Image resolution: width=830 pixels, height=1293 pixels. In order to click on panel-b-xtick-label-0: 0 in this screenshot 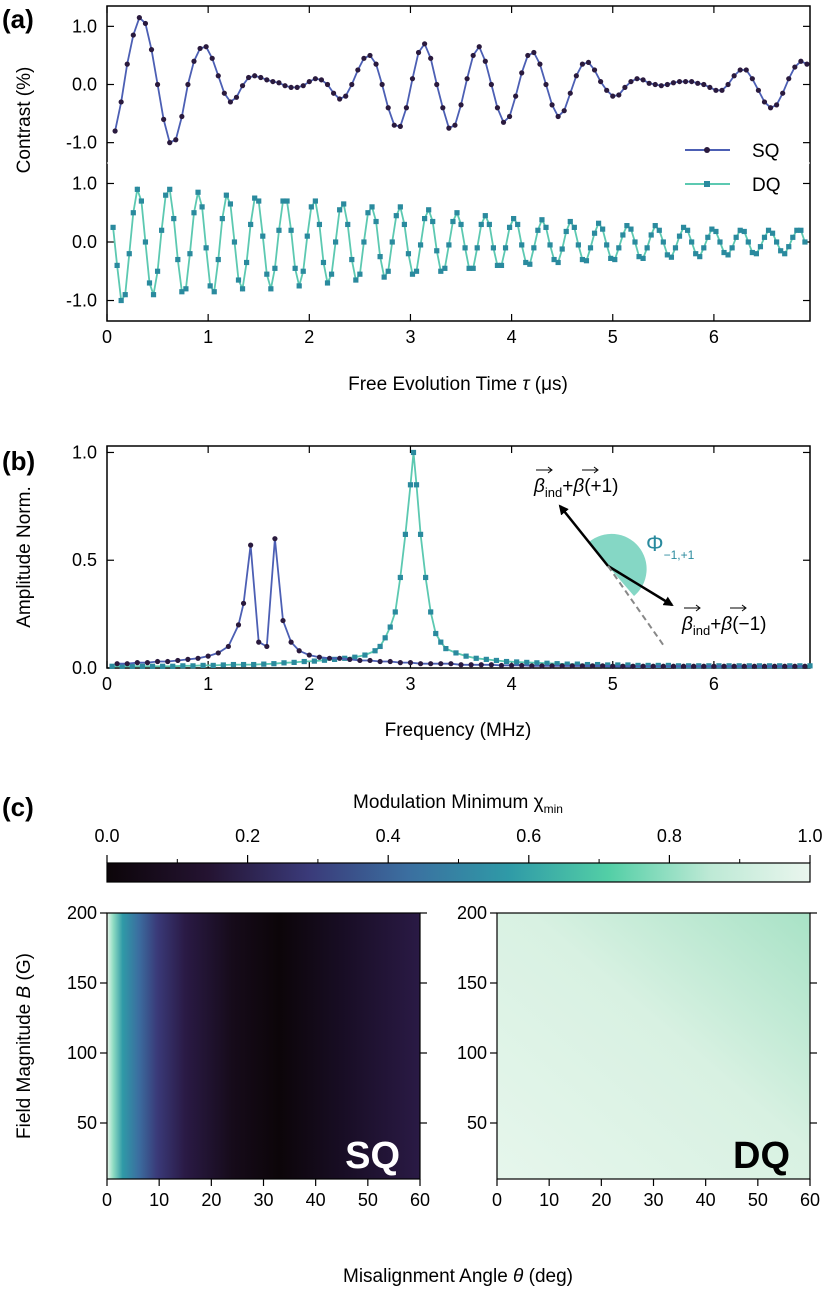, I will do `click(107, 684)`.